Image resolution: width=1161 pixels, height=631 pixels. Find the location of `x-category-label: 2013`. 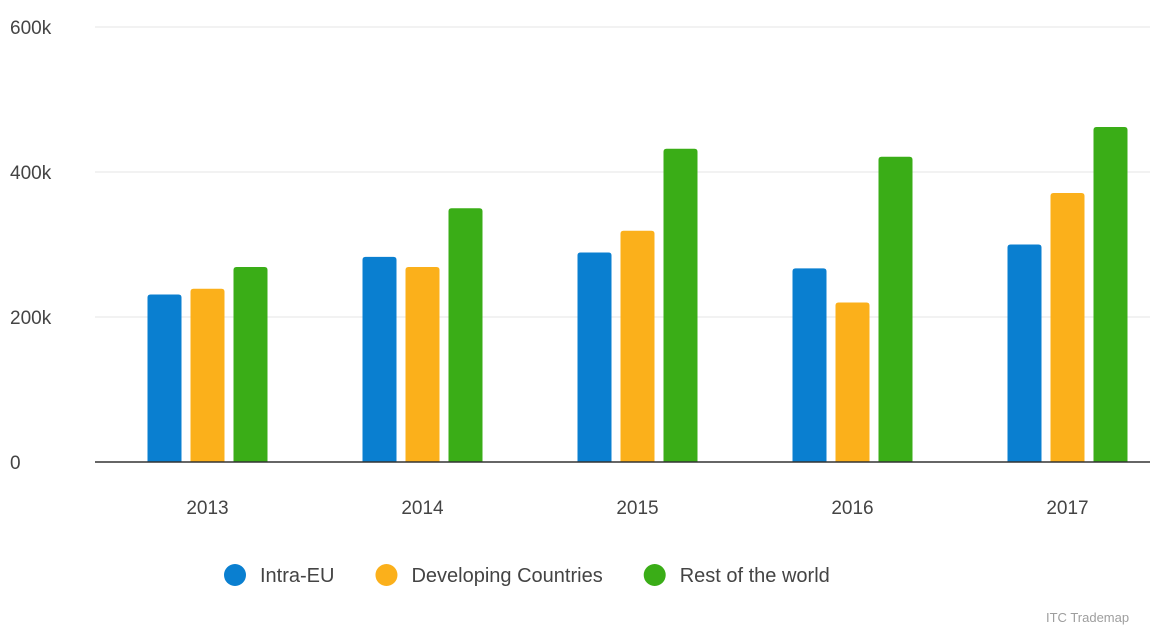

x-category-label: 2013 is located at coordinates (207, 508).